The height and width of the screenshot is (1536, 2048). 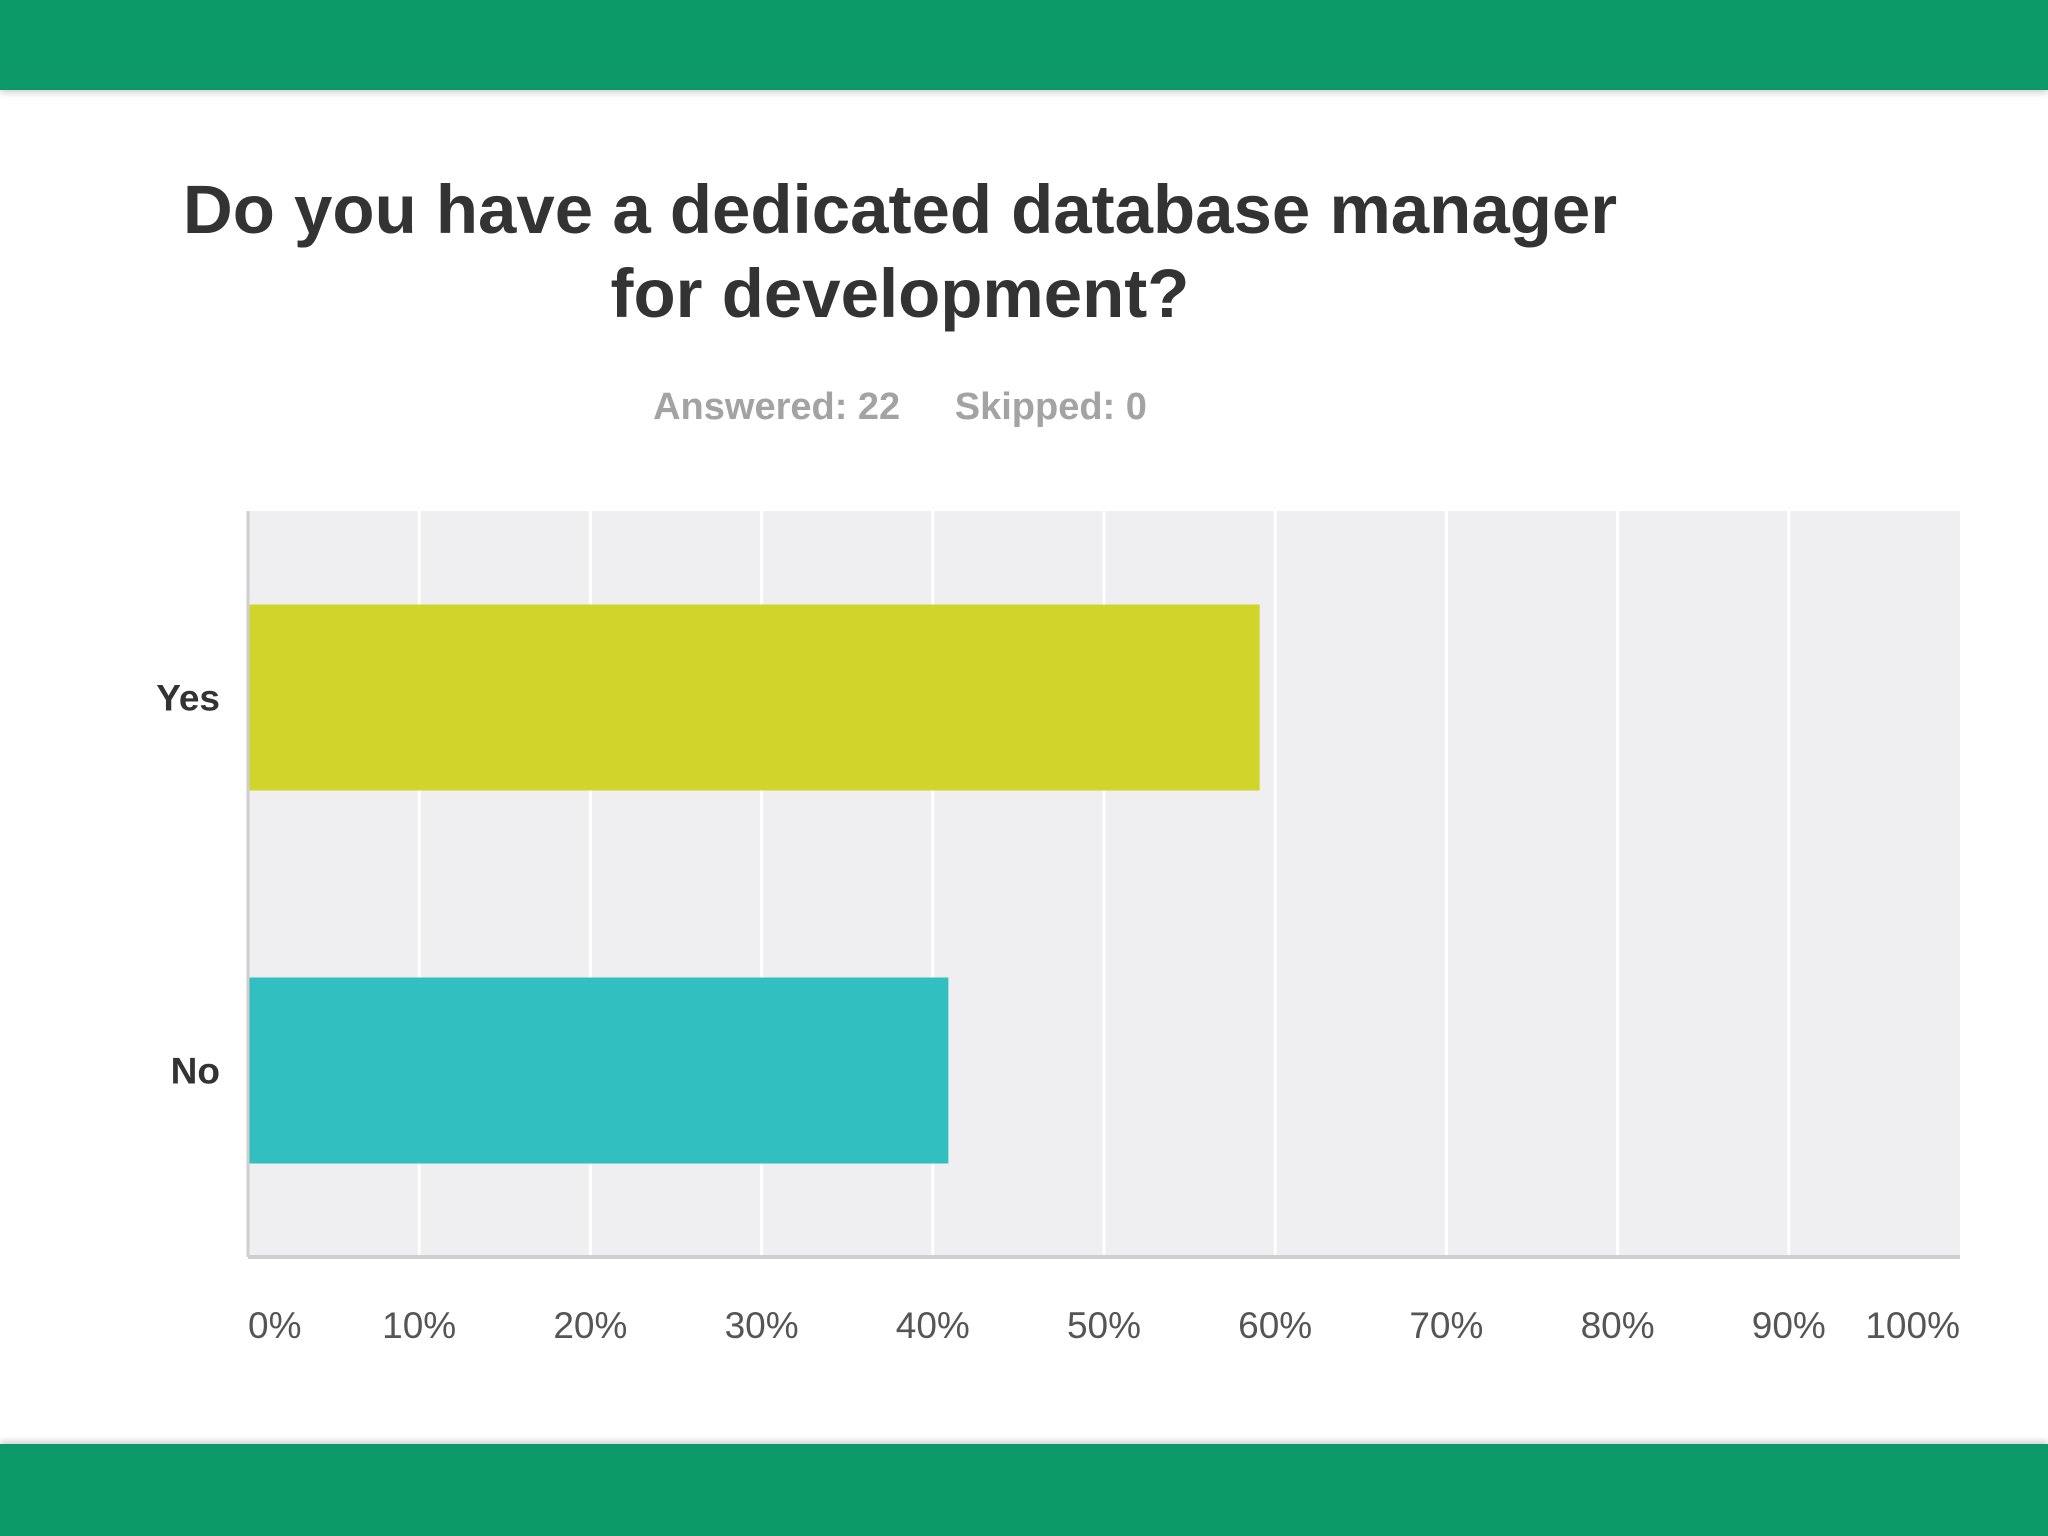 I want to click on title-line-1: Do you have a dedicated database manager, so click(x=900, y=209).